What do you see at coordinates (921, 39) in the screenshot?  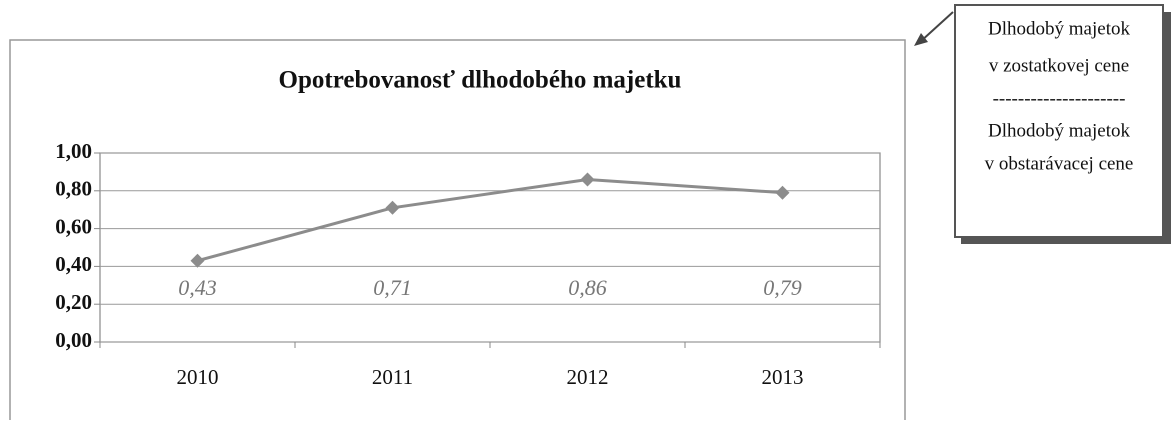 I see `callout-arrowhead` at bounding box center [921, 39].